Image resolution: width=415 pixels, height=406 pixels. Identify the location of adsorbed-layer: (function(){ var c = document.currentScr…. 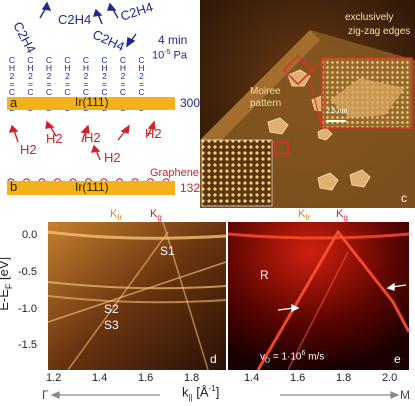
(81, 84).